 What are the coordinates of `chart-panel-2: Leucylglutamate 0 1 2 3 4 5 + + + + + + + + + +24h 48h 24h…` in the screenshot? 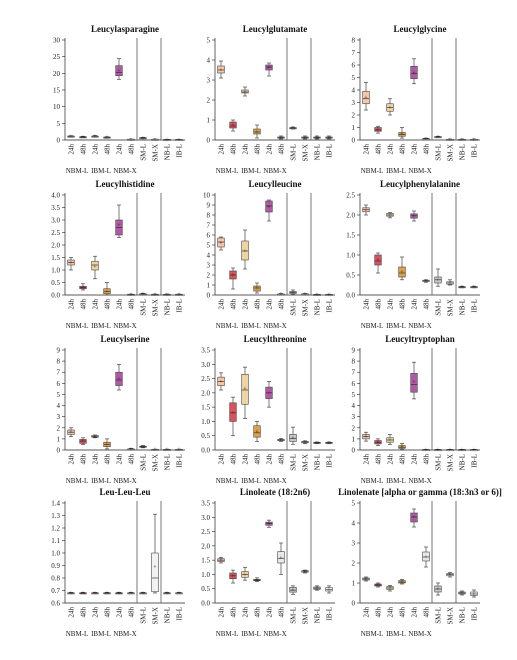 It's located at (271, 99).